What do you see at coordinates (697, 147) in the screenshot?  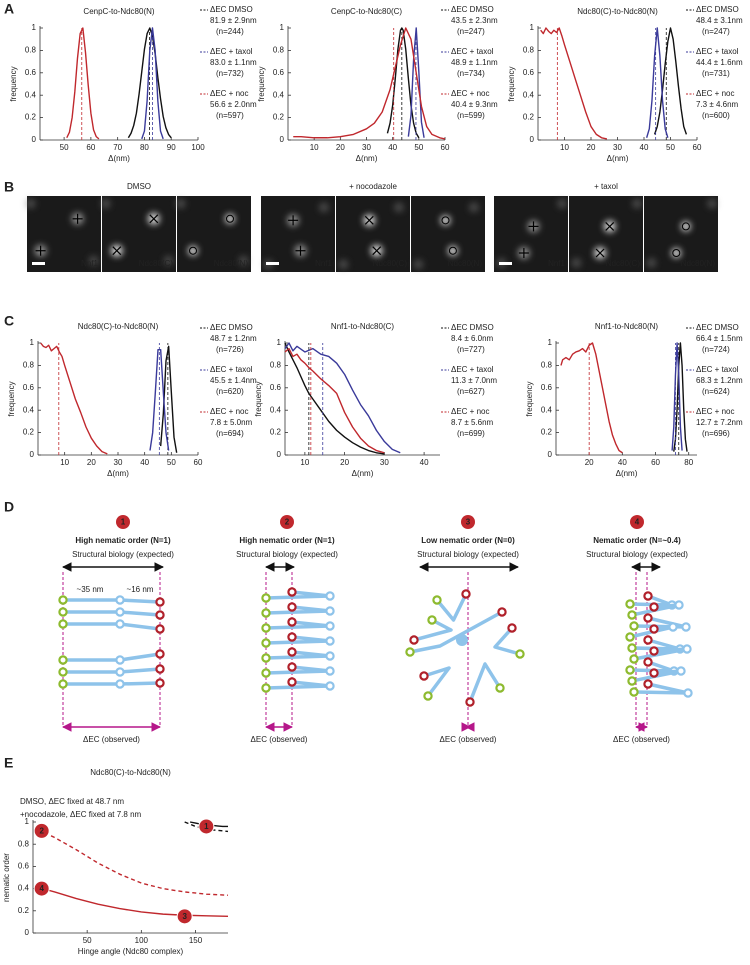 I see `x-tick-label: 60` at bounding box center [697, 147].